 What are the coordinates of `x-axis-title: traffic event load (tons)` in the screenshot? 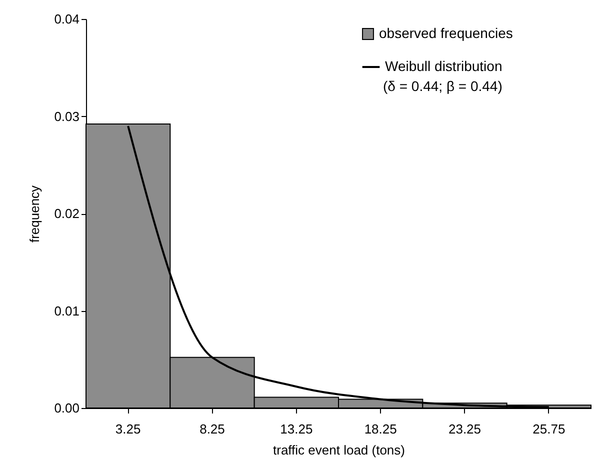 It's located at (339, 450).